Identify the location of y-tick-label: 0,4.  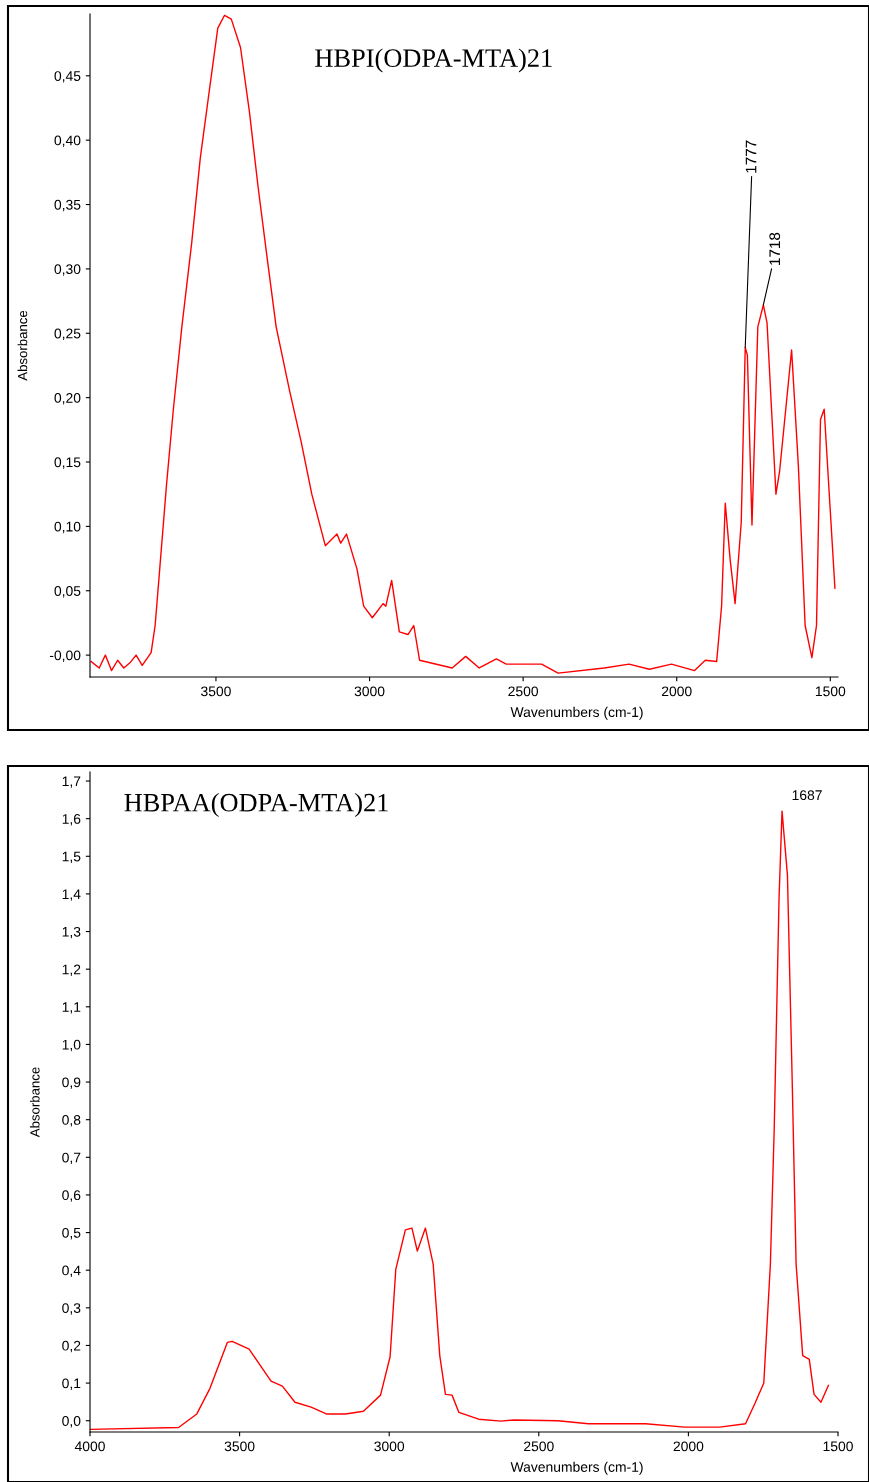
(71, 1271).